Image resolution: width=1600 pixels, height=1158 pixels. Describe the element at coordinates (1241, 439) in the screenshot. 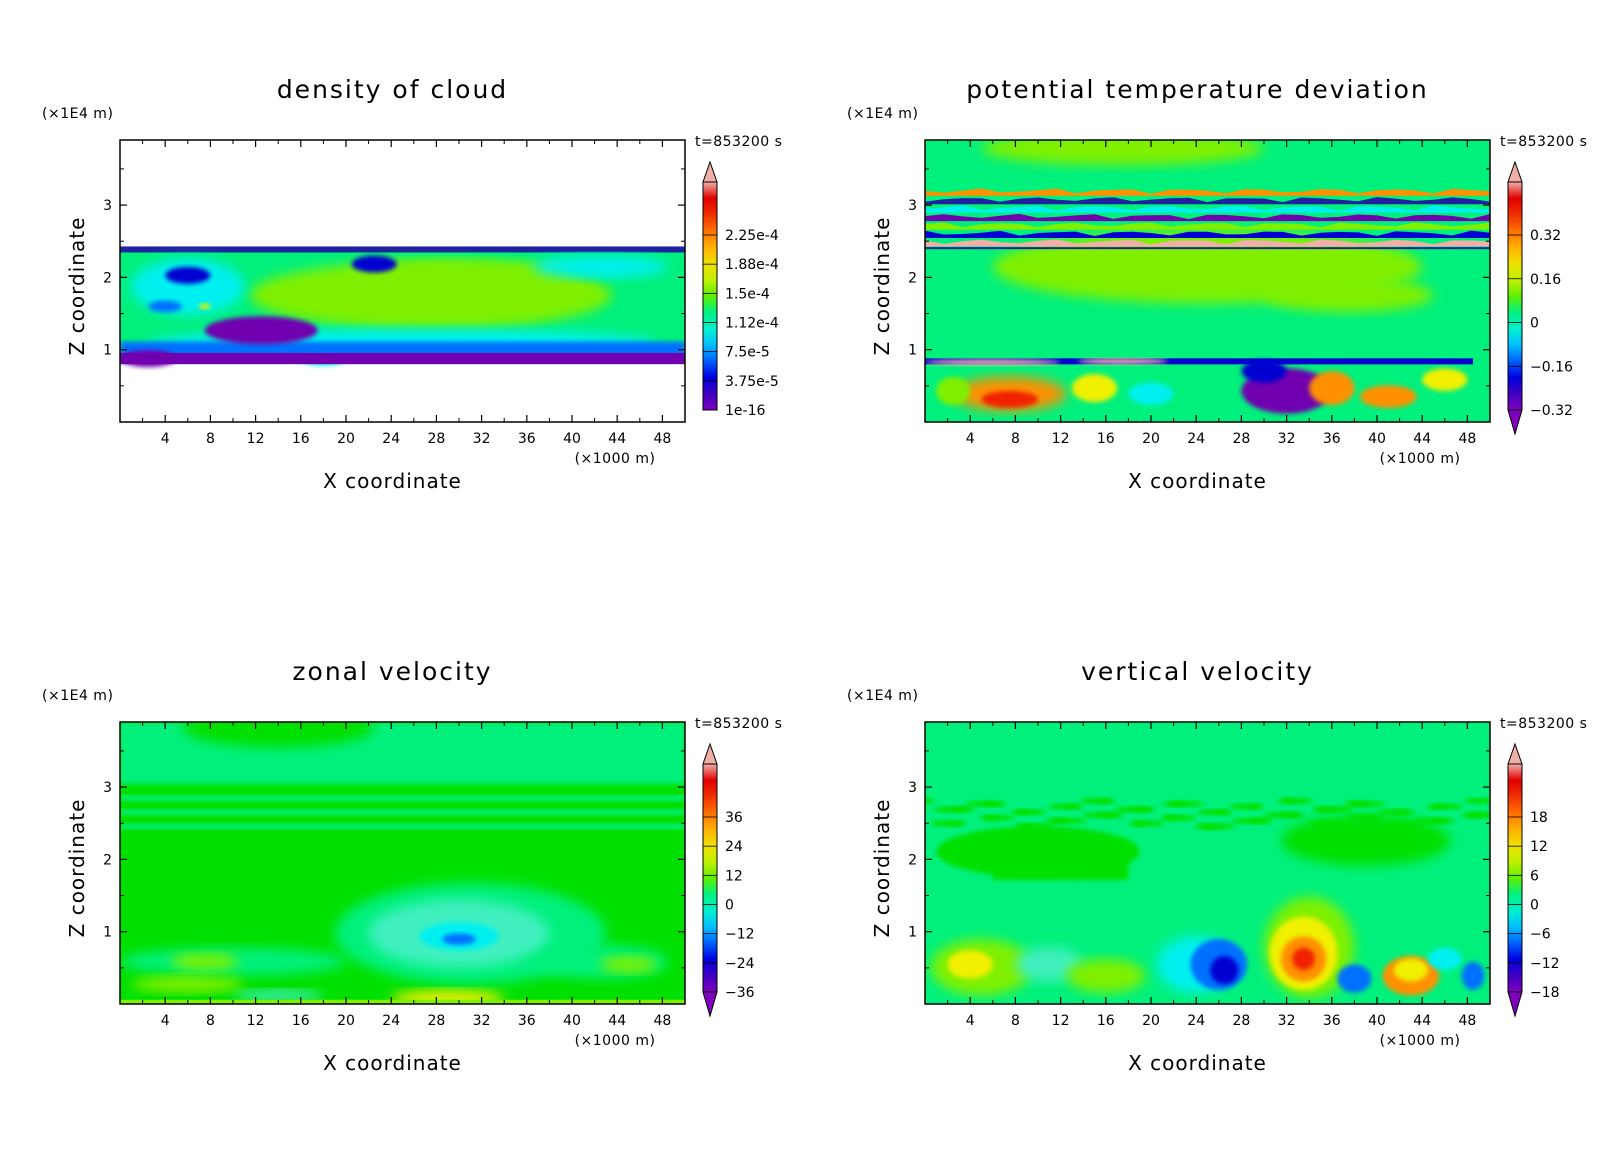

I see `x-tick-label: 28` at that location.